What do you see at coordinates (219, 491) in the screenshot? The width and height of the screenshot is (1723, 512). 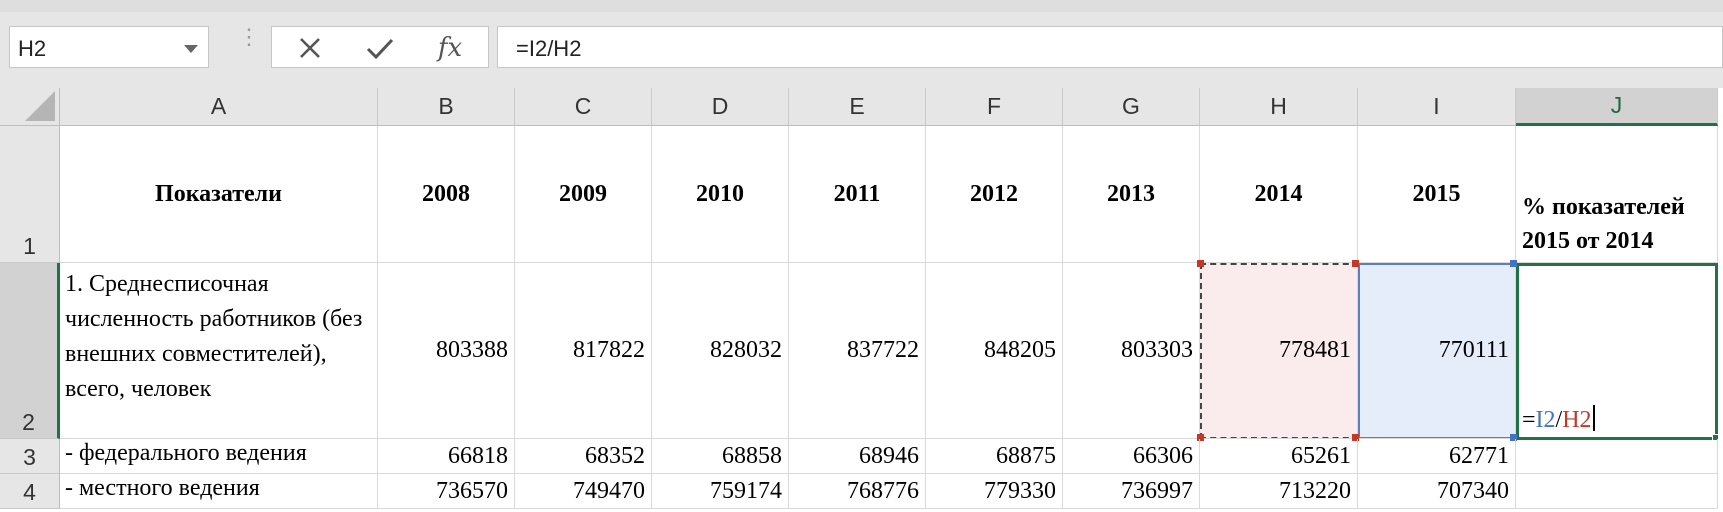 I see `cell-a4: - местного ведения` at bounding box center [219, 491].